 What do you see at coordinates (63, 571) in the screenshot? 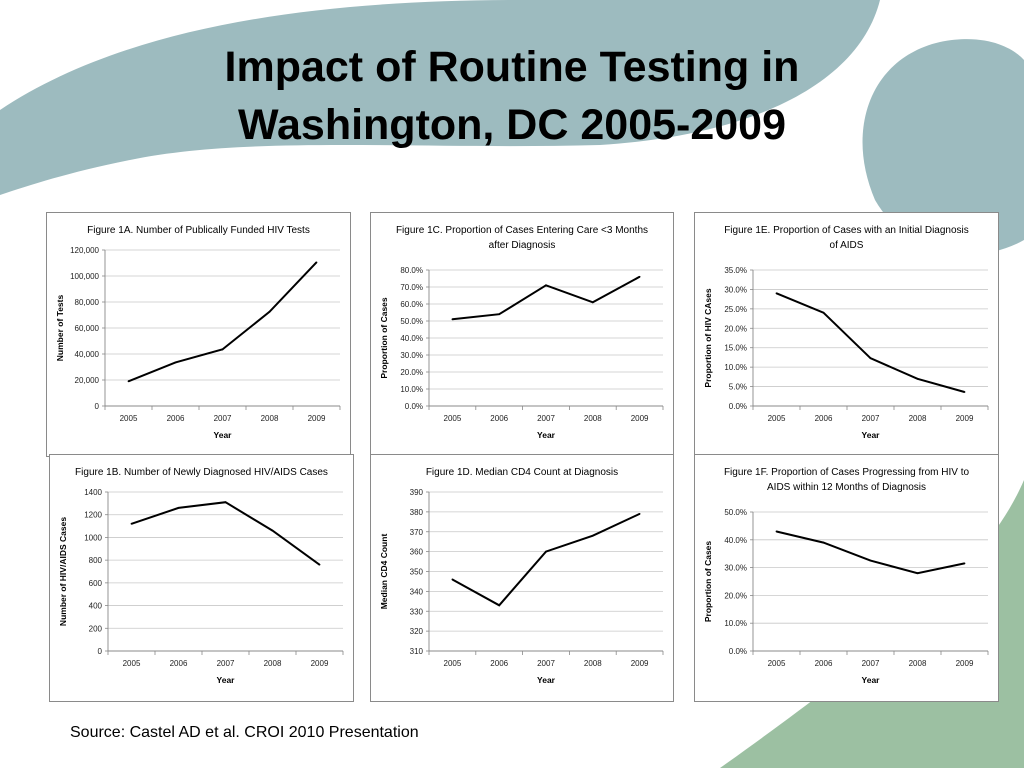
I see `y-axis-label: Number of HIV/AIDS Cases` at bounding box center [63, 571].